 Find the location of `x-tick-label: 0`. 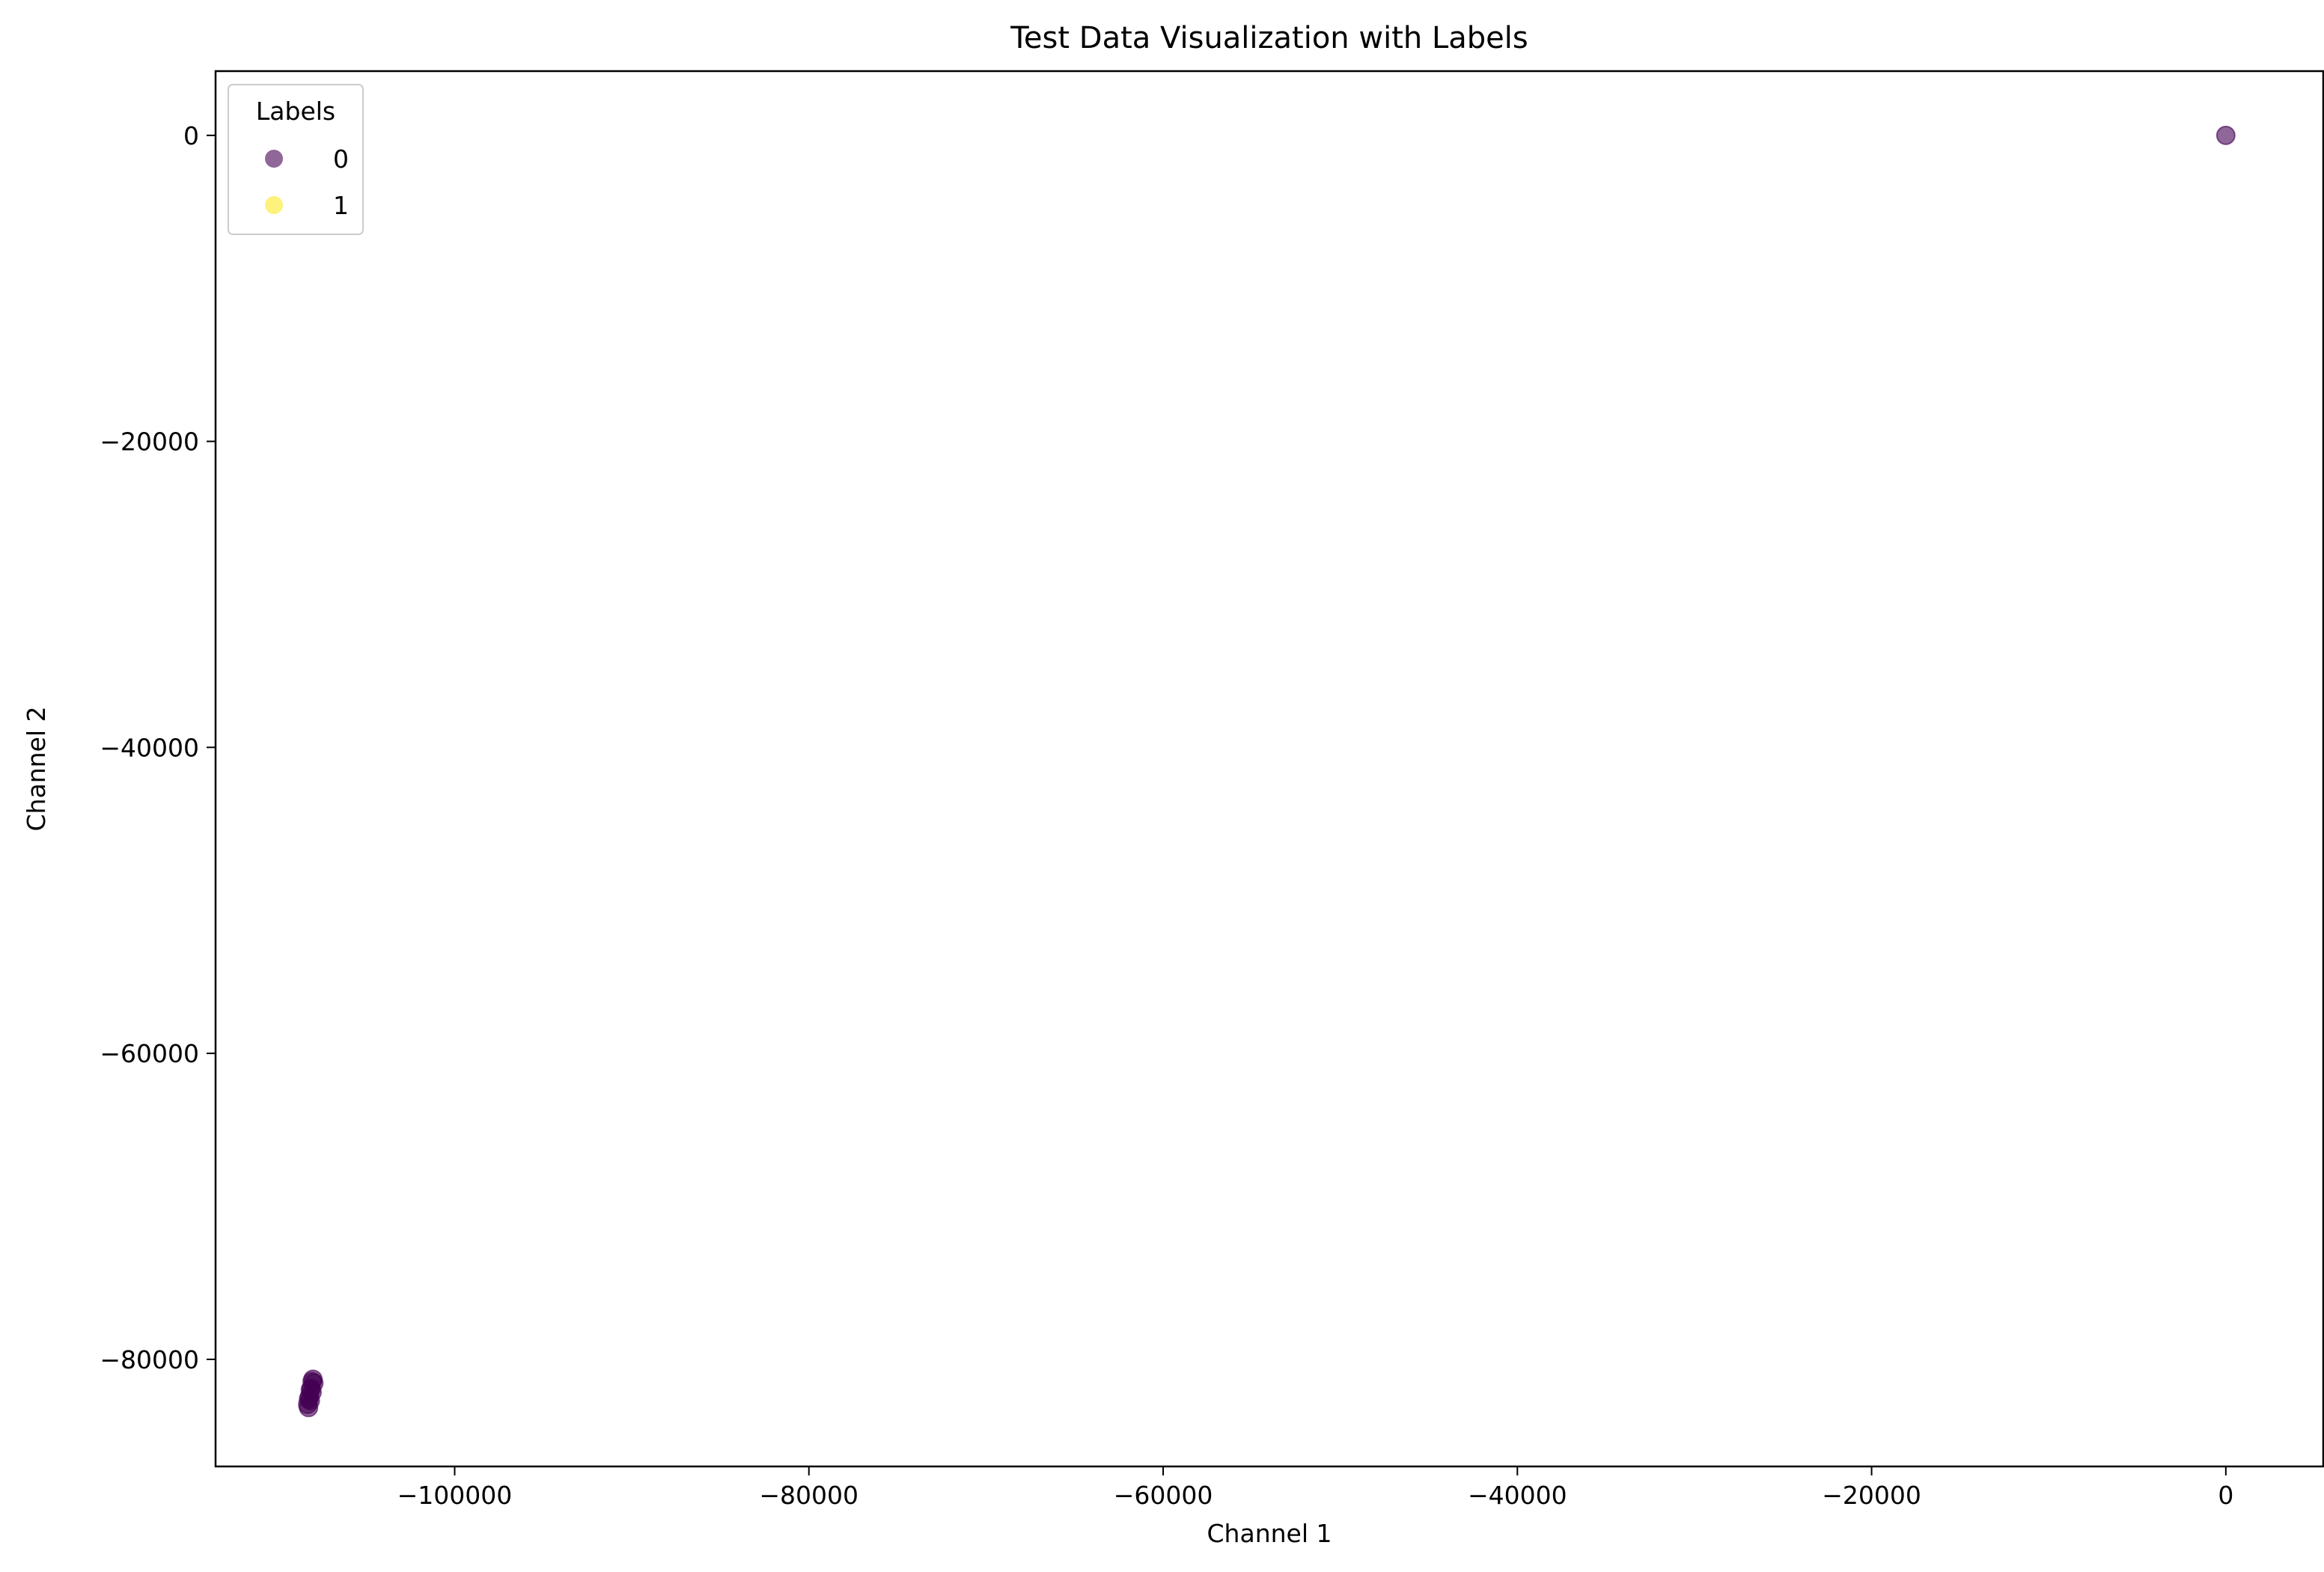

x-tick-label: 0 is located at coordinates (2225, 1495).